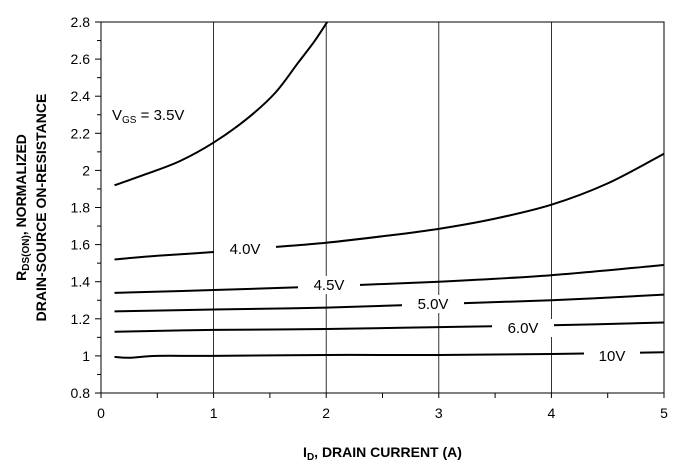 The width and height of the screenshot is (675, 470). I want to click on y-axis: 0.8 1 1.2 1.4 1.6 1.8 2 2.2 2.4 2.6 2.8, so click(86, 207).